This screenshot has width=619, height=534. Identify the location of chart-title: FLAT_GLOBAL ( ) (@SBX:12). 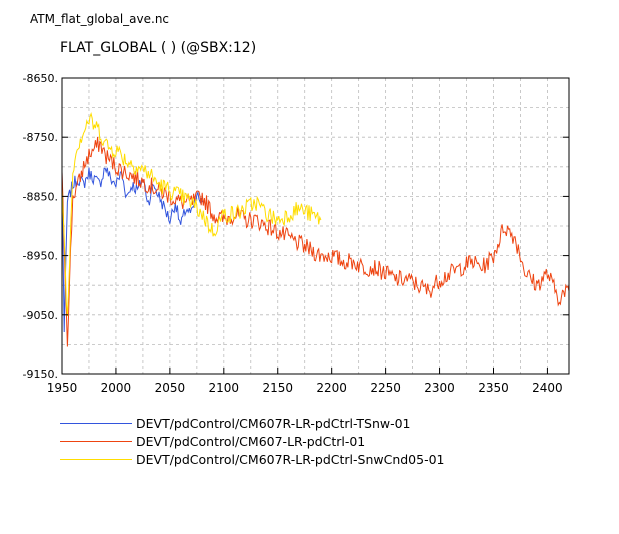
(158, 48).